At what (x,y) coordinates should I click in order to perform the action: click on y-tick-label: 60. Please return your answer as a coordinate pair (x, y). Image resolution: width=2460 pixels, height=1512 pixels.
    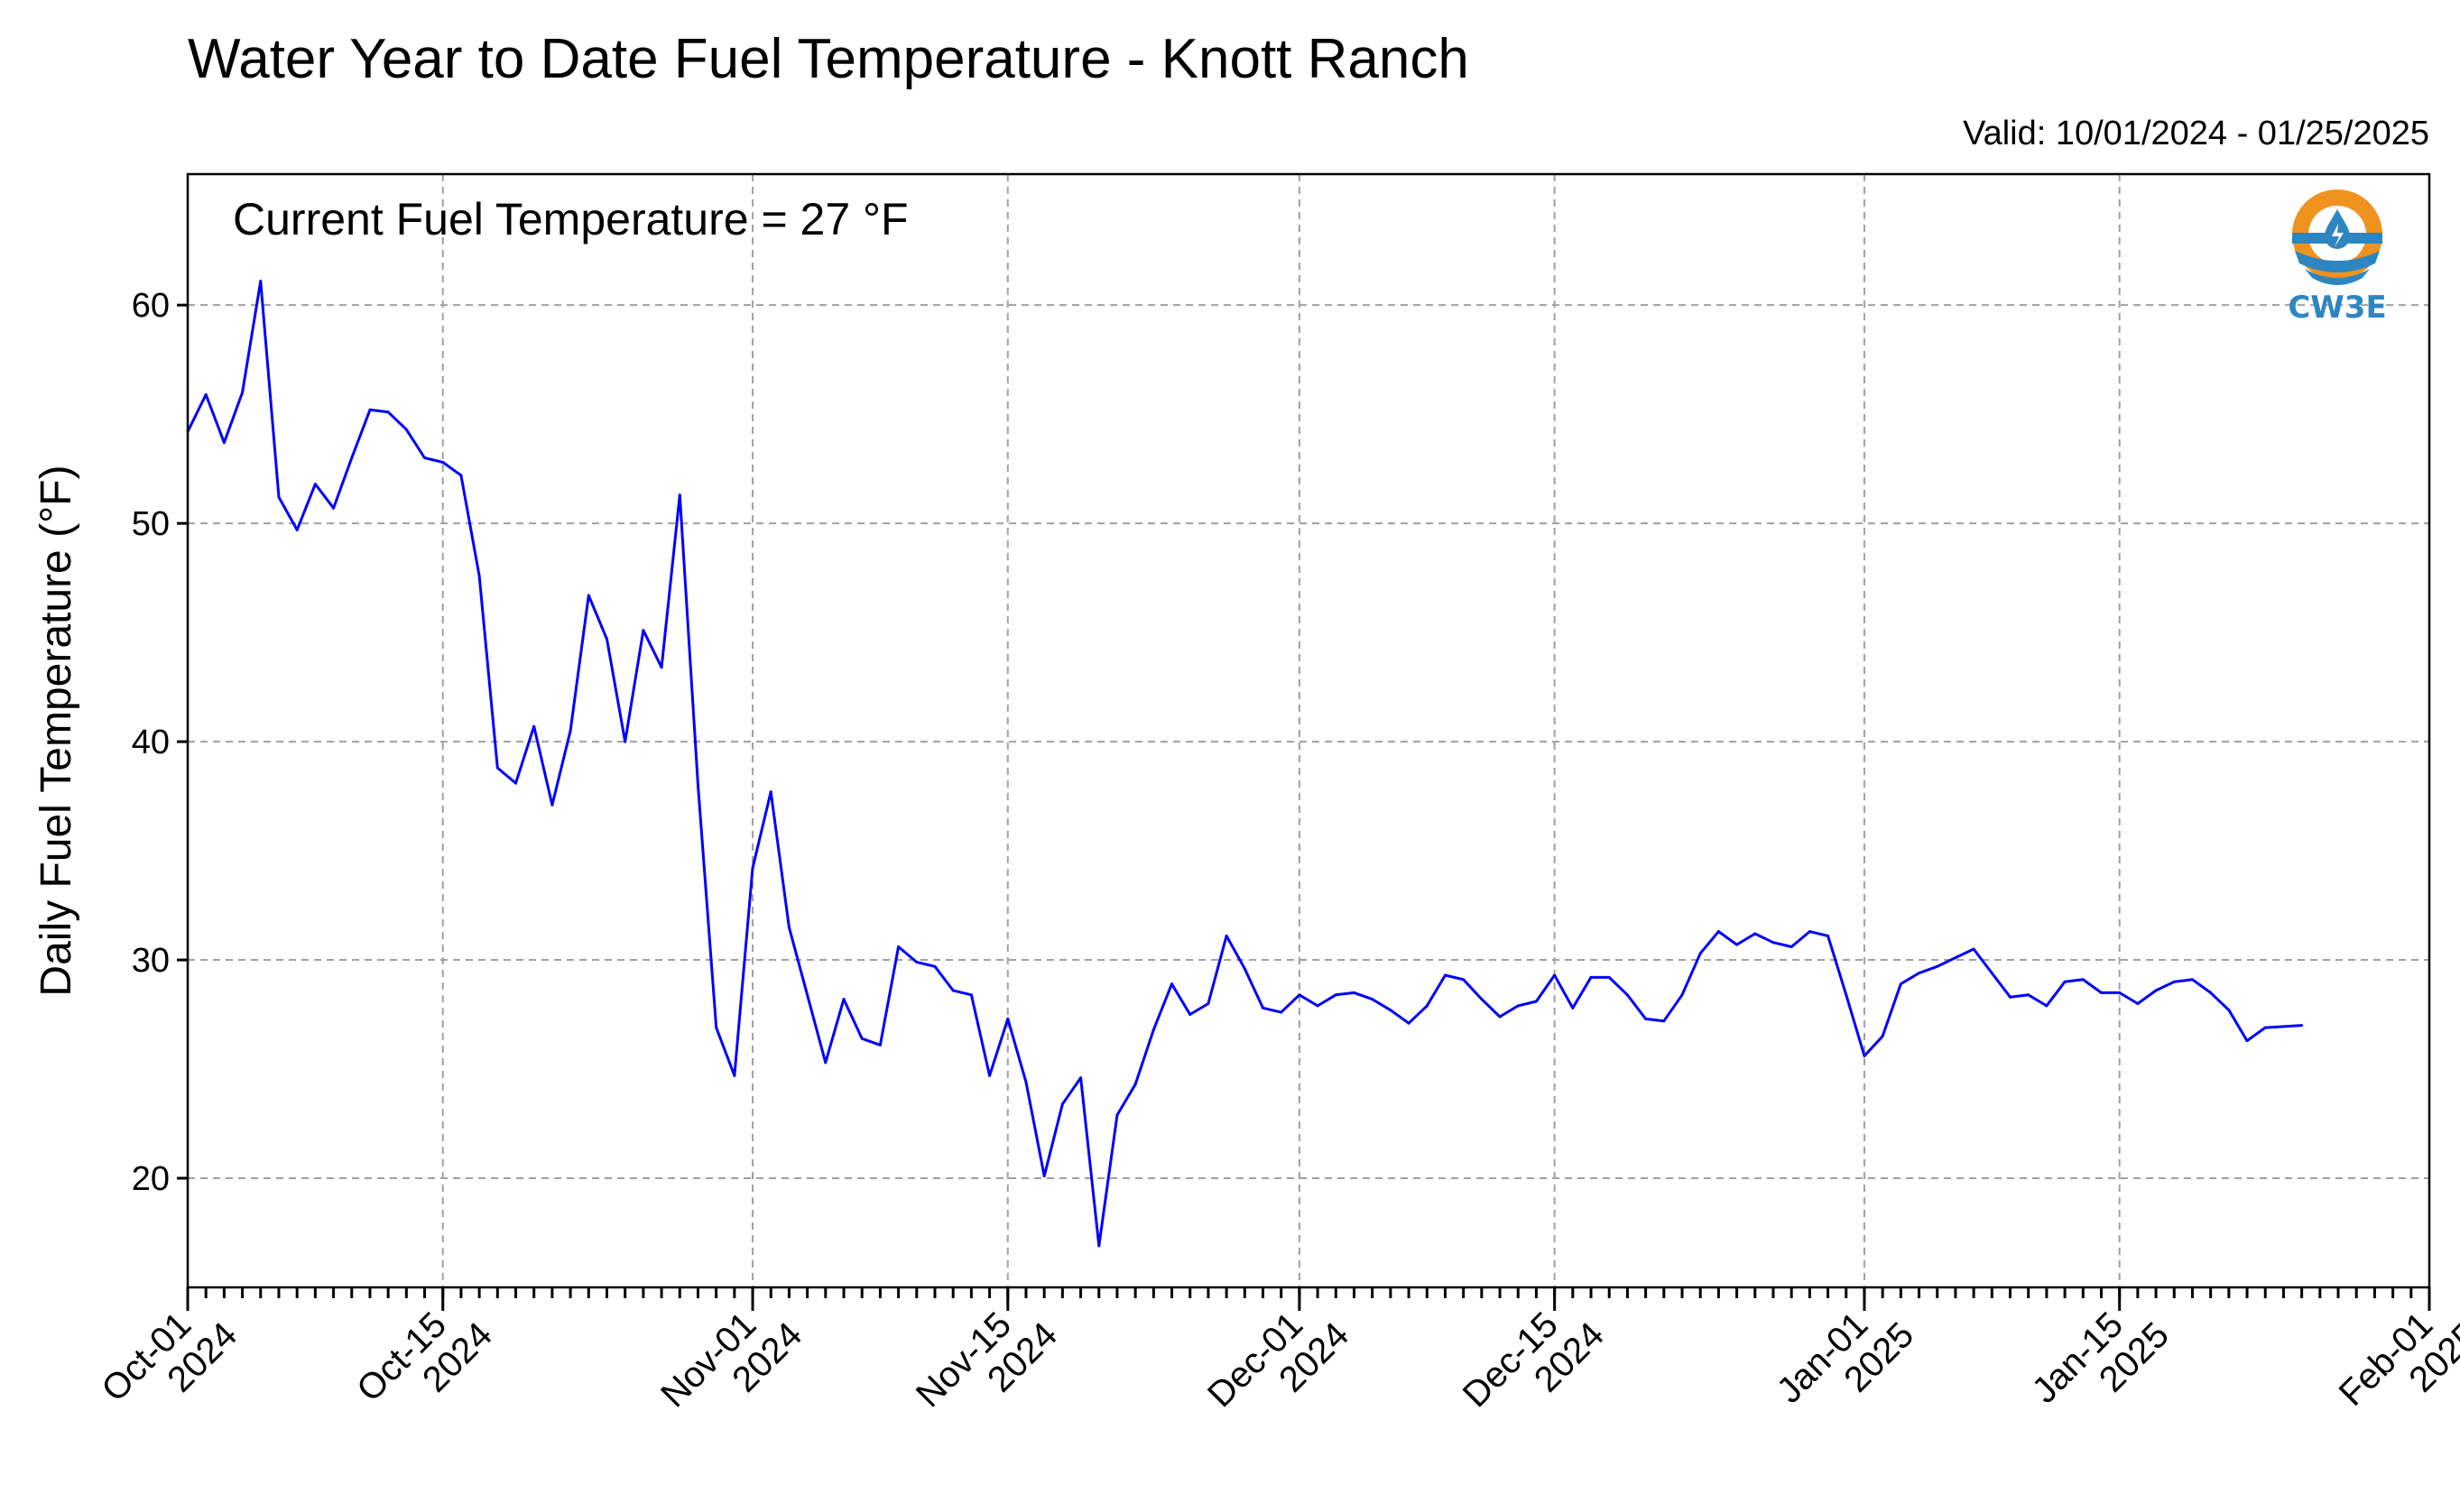
    Looking at the image, I should click on (151, 306).